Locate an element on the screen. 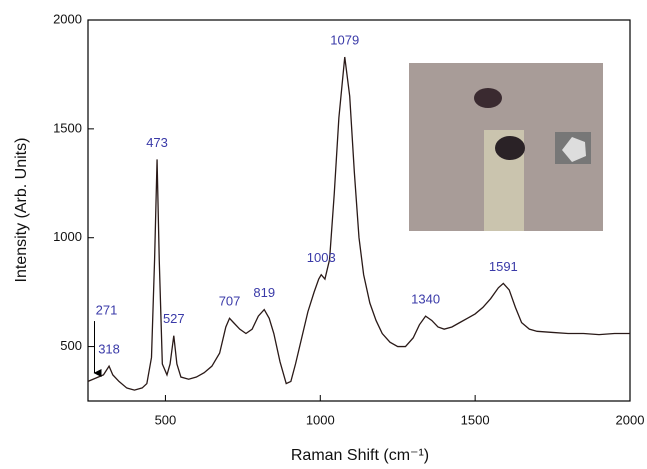 The width and height of the screenshot is (647, 469). x-tick-label: 500 is located at coordinates (166, 419).